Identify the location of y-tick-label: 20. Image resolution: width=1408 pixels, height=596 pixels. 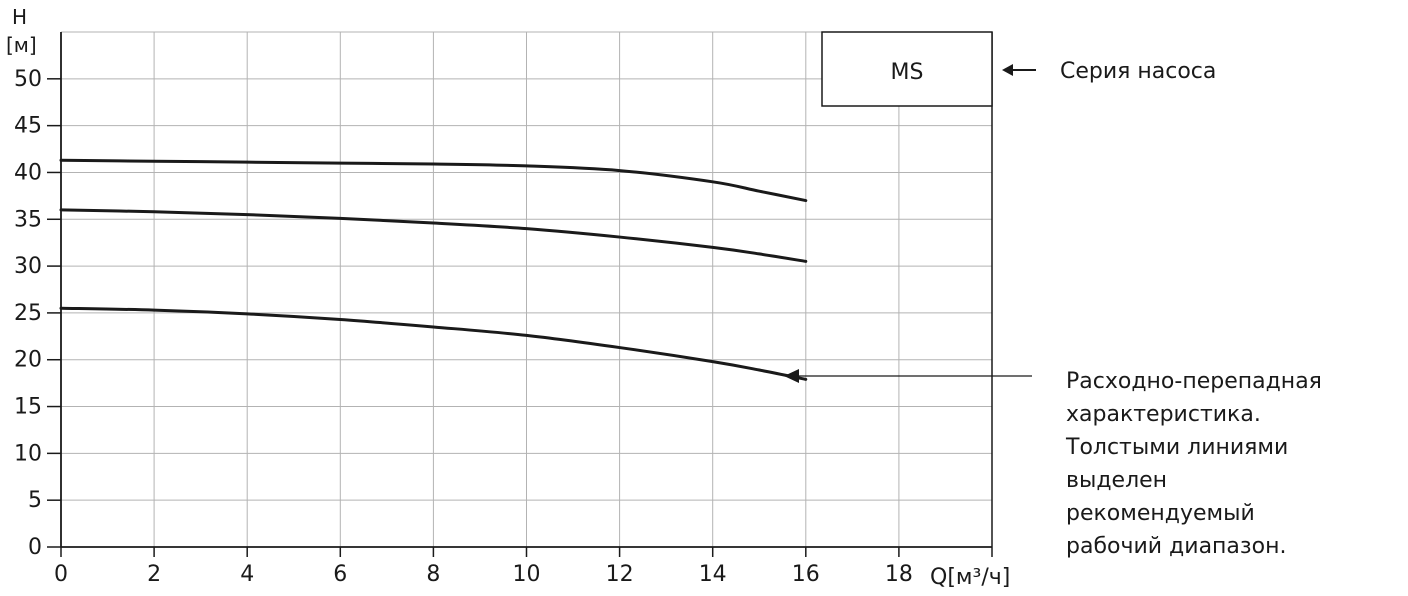
(28, 360).